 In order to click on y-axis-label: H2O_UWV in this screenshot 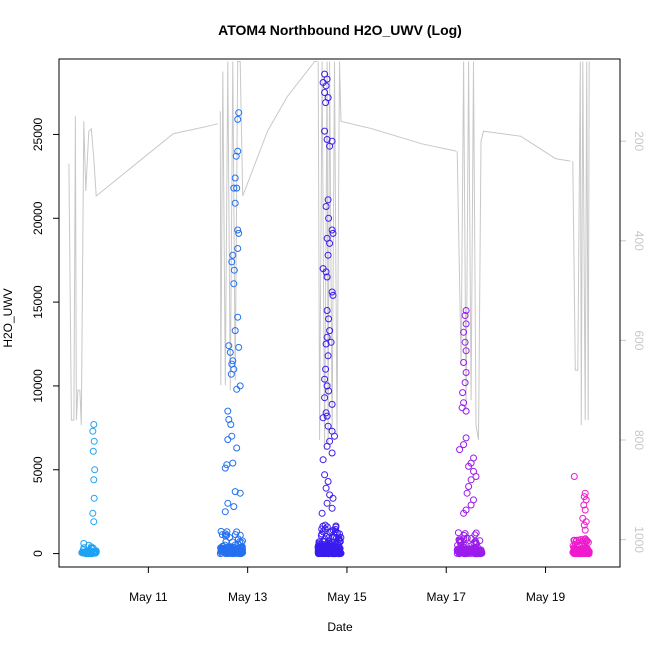, I will do `click(8, 317)`.